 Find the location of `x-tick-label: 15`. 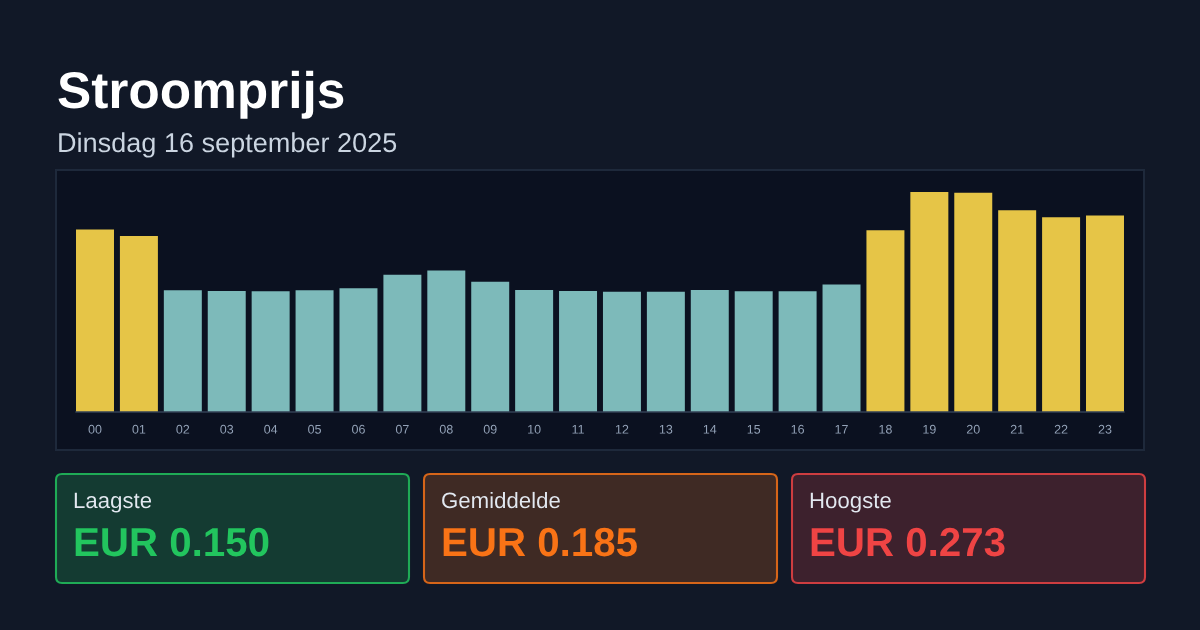

x-tick-label: 15 is located at coordinates (754, 429).